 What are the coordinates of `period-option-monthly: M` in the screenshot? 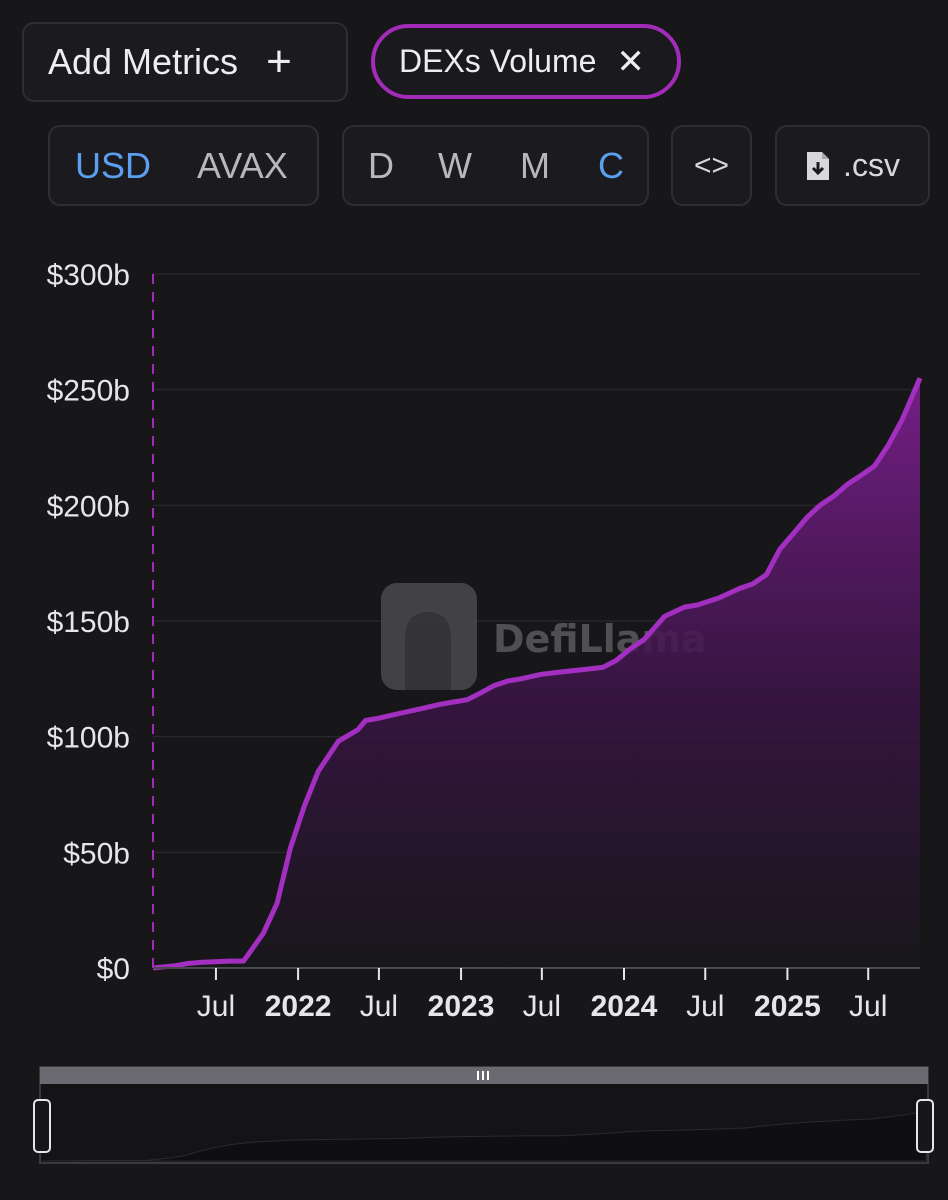 It's located at (535, 165).